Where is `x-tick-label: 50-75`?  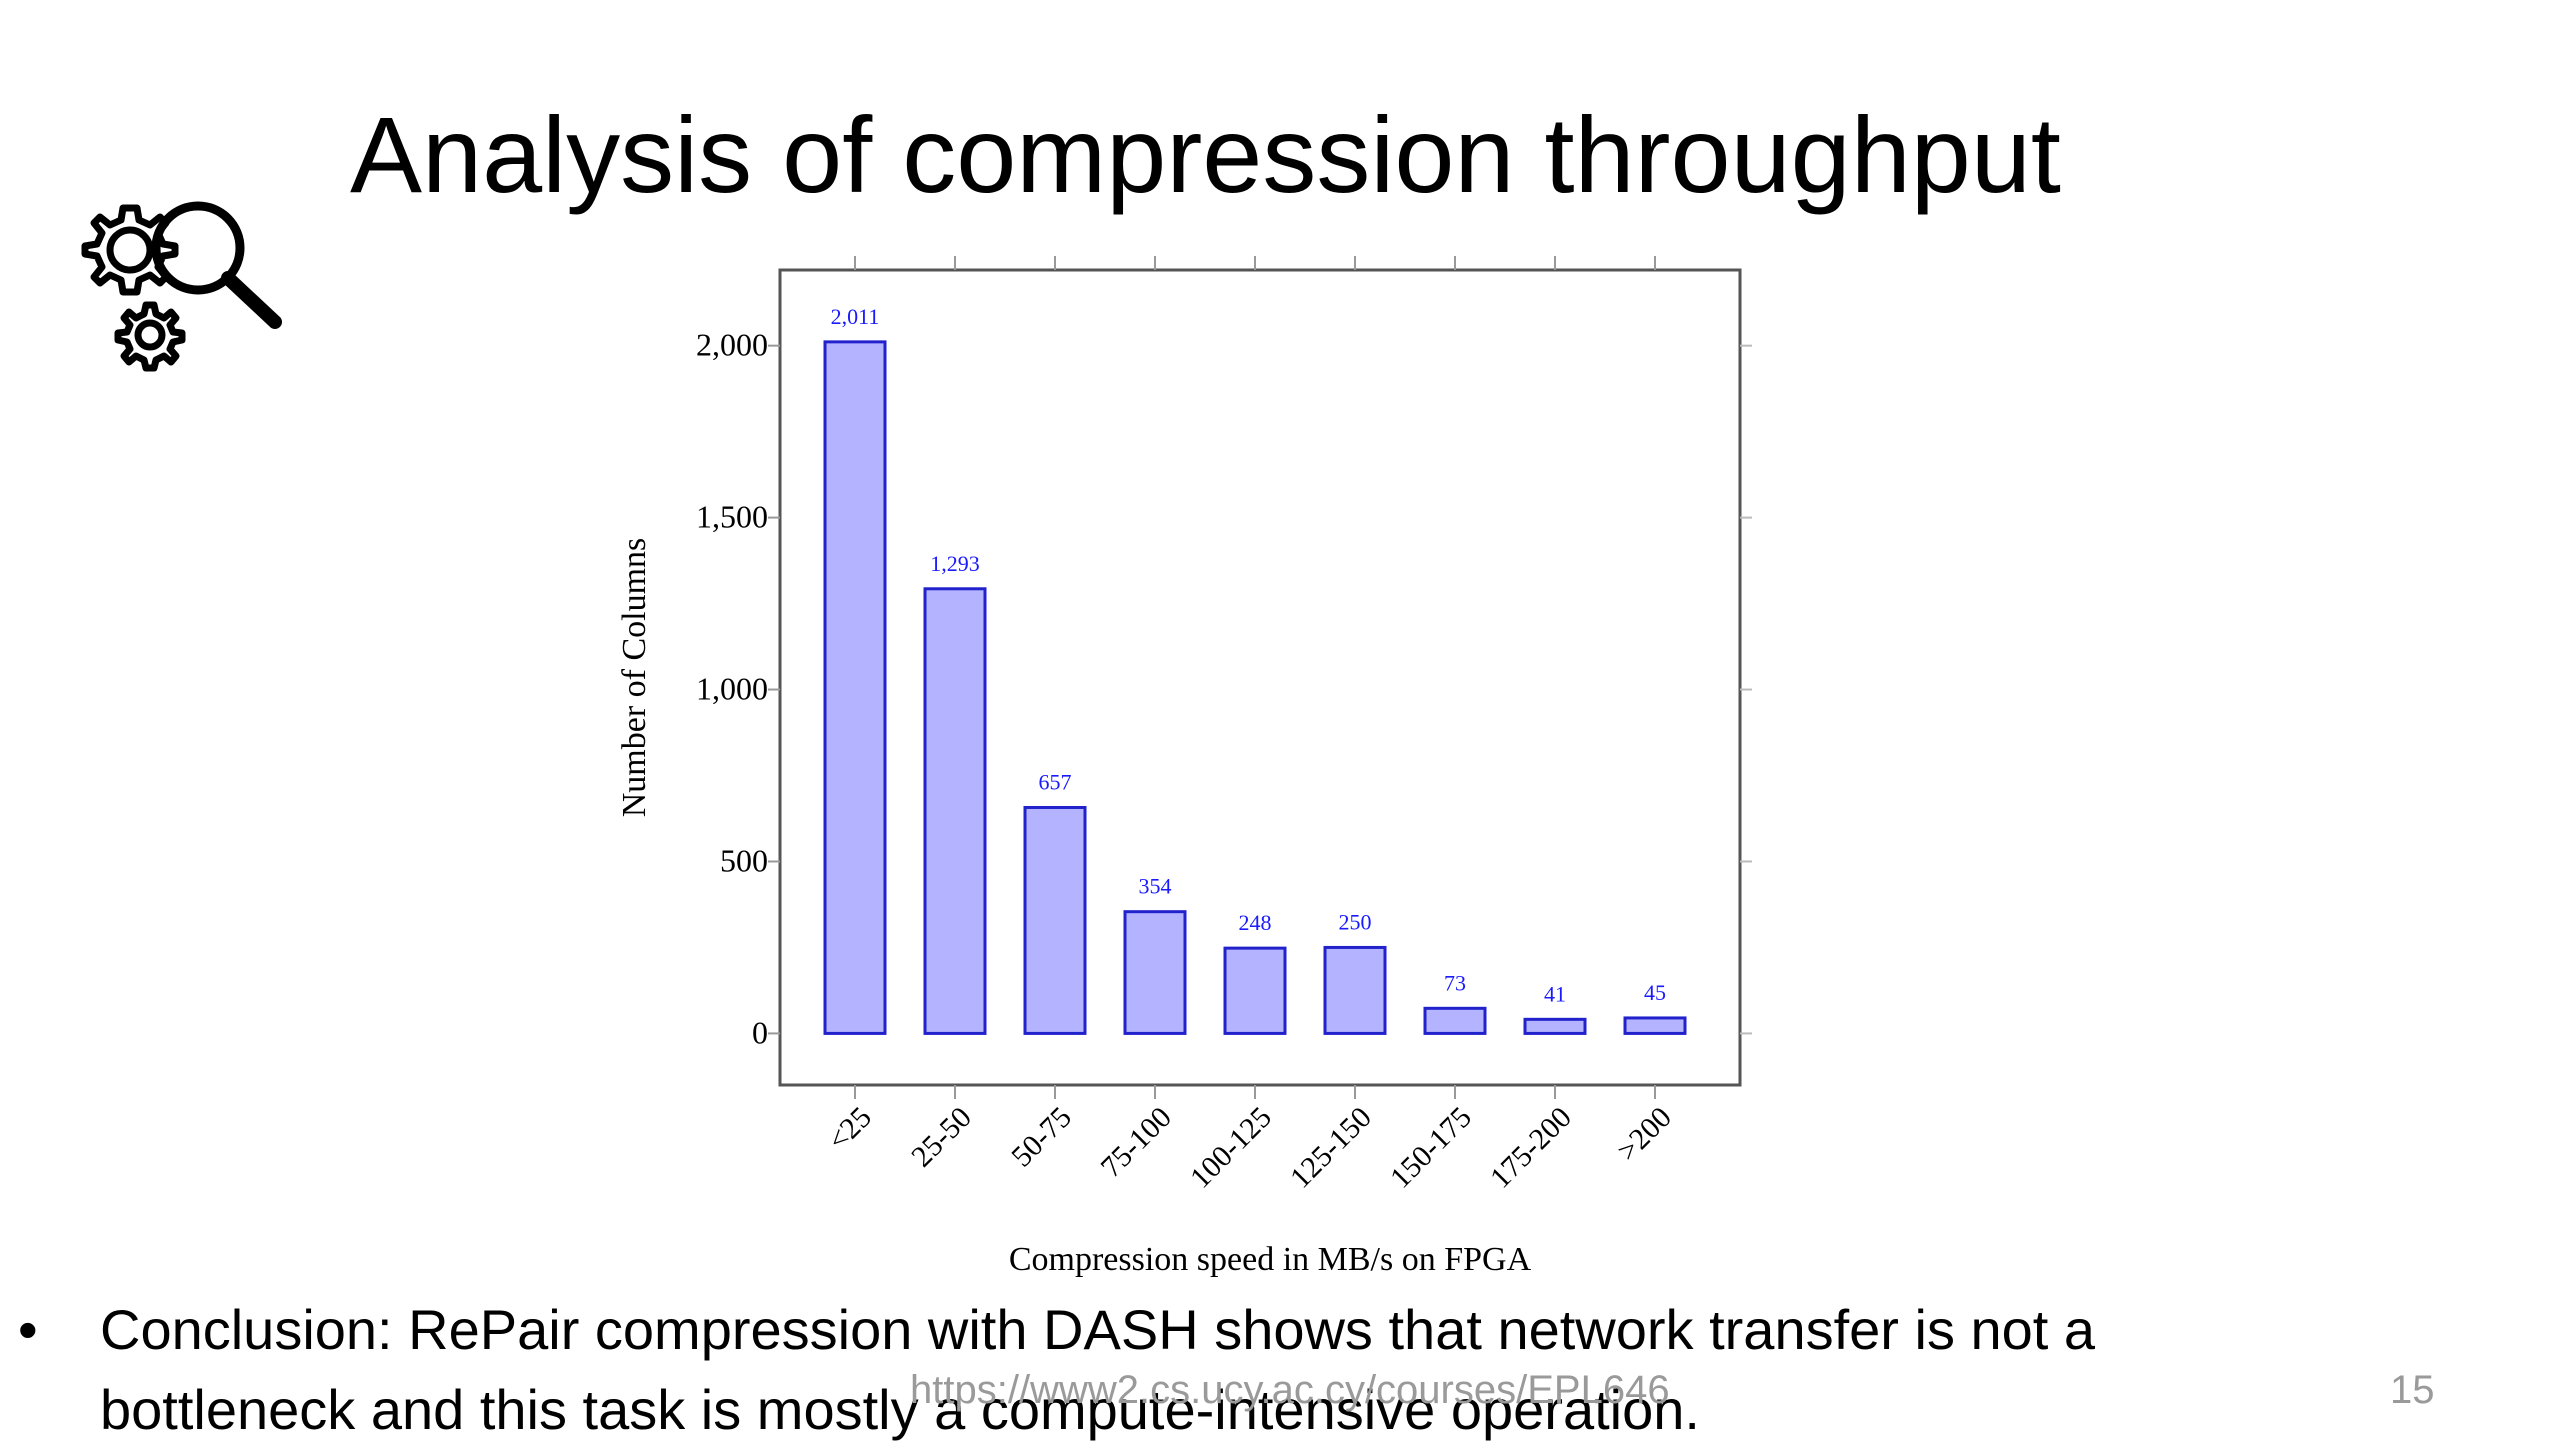 x-tick-label: 50-75 is located at coordinates (1041, 1137).